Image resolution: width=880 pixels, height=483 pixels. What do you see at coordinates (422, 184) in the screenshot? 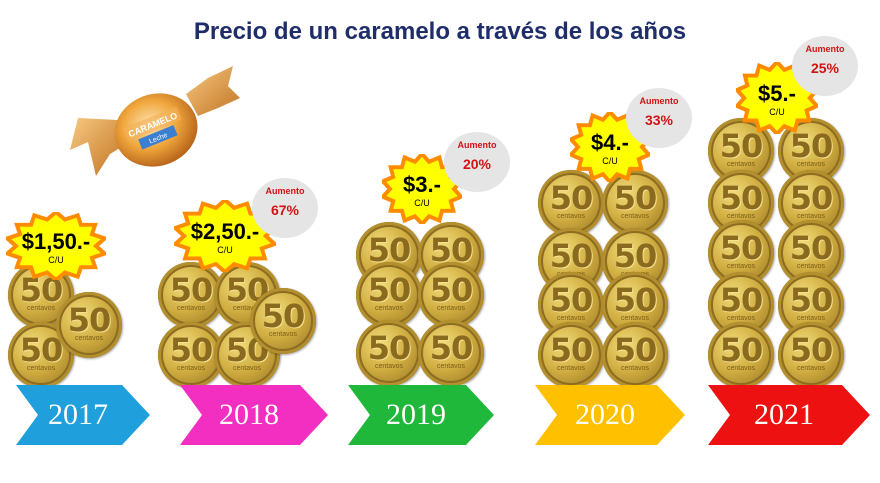
I see `price-label: $3.-` at bounding box center [422, 184].